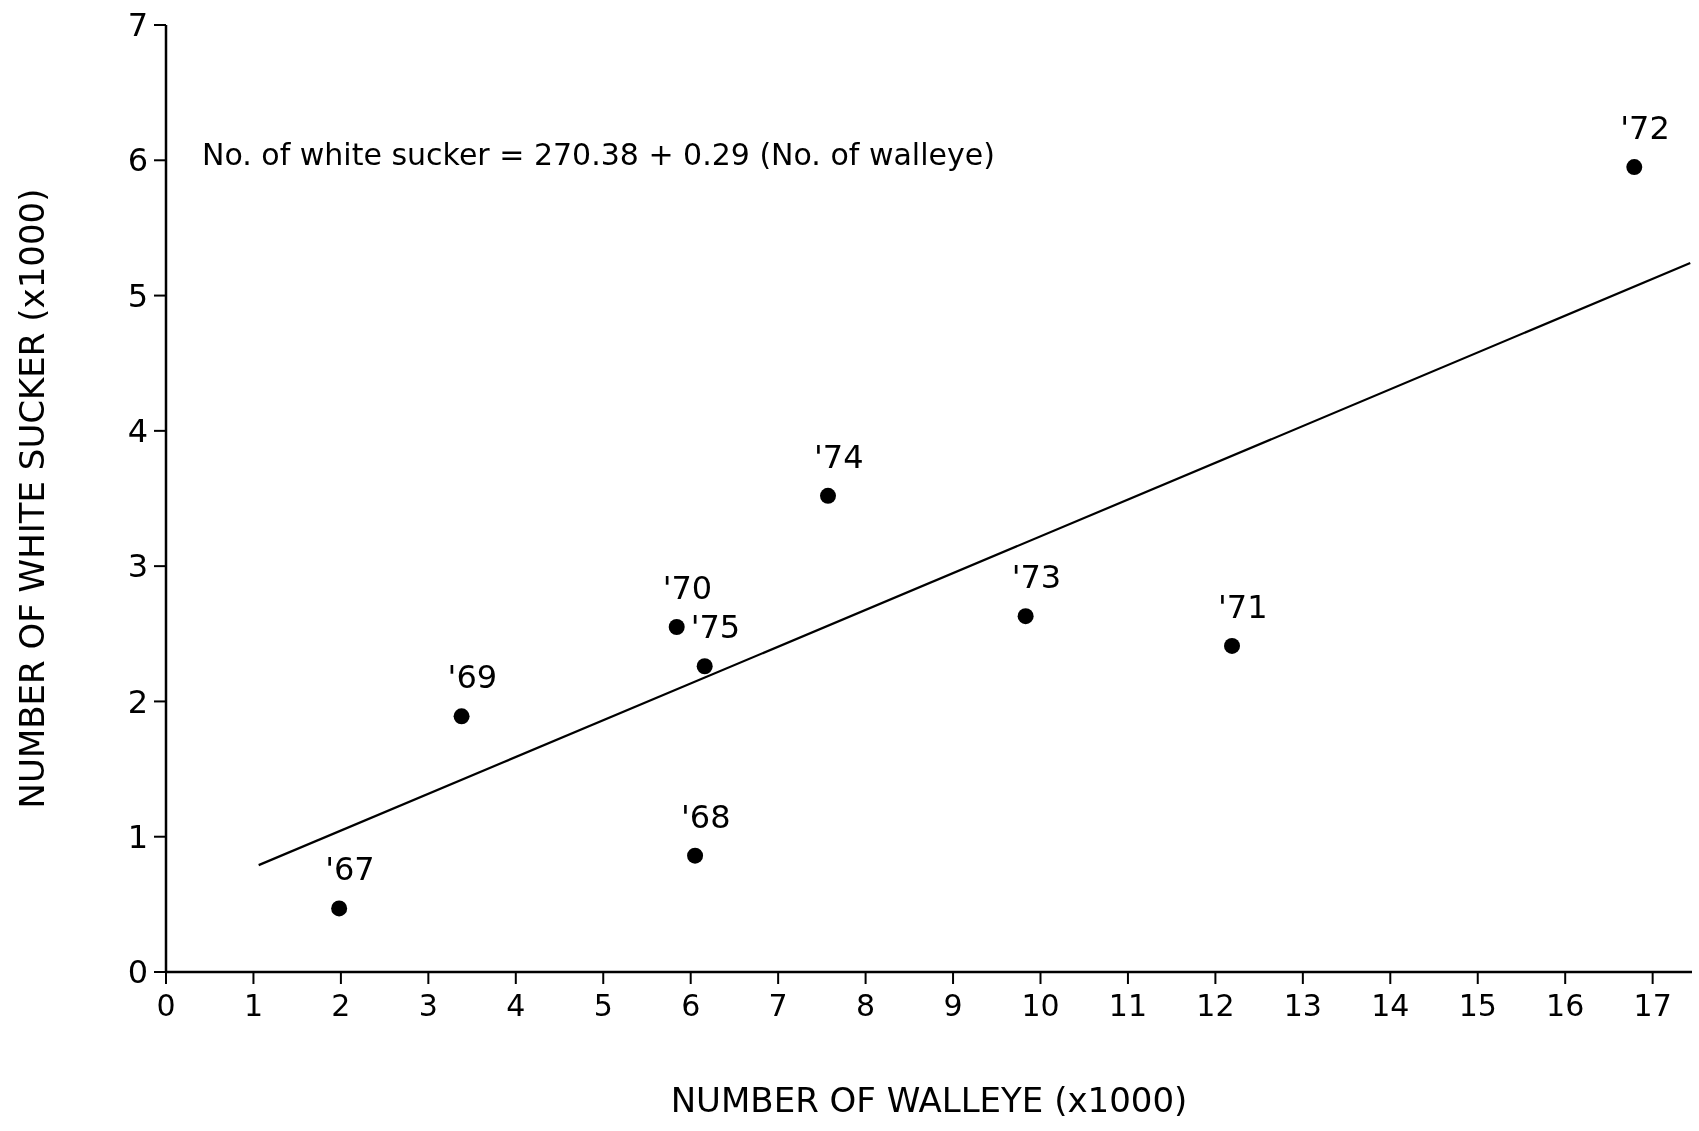 Image resolution: width=1699 pixels, height=1131 pixels. Describe the element at coordinates (1652, 1005) in the screenshot. I see `x-tick-label: 17` at that location.